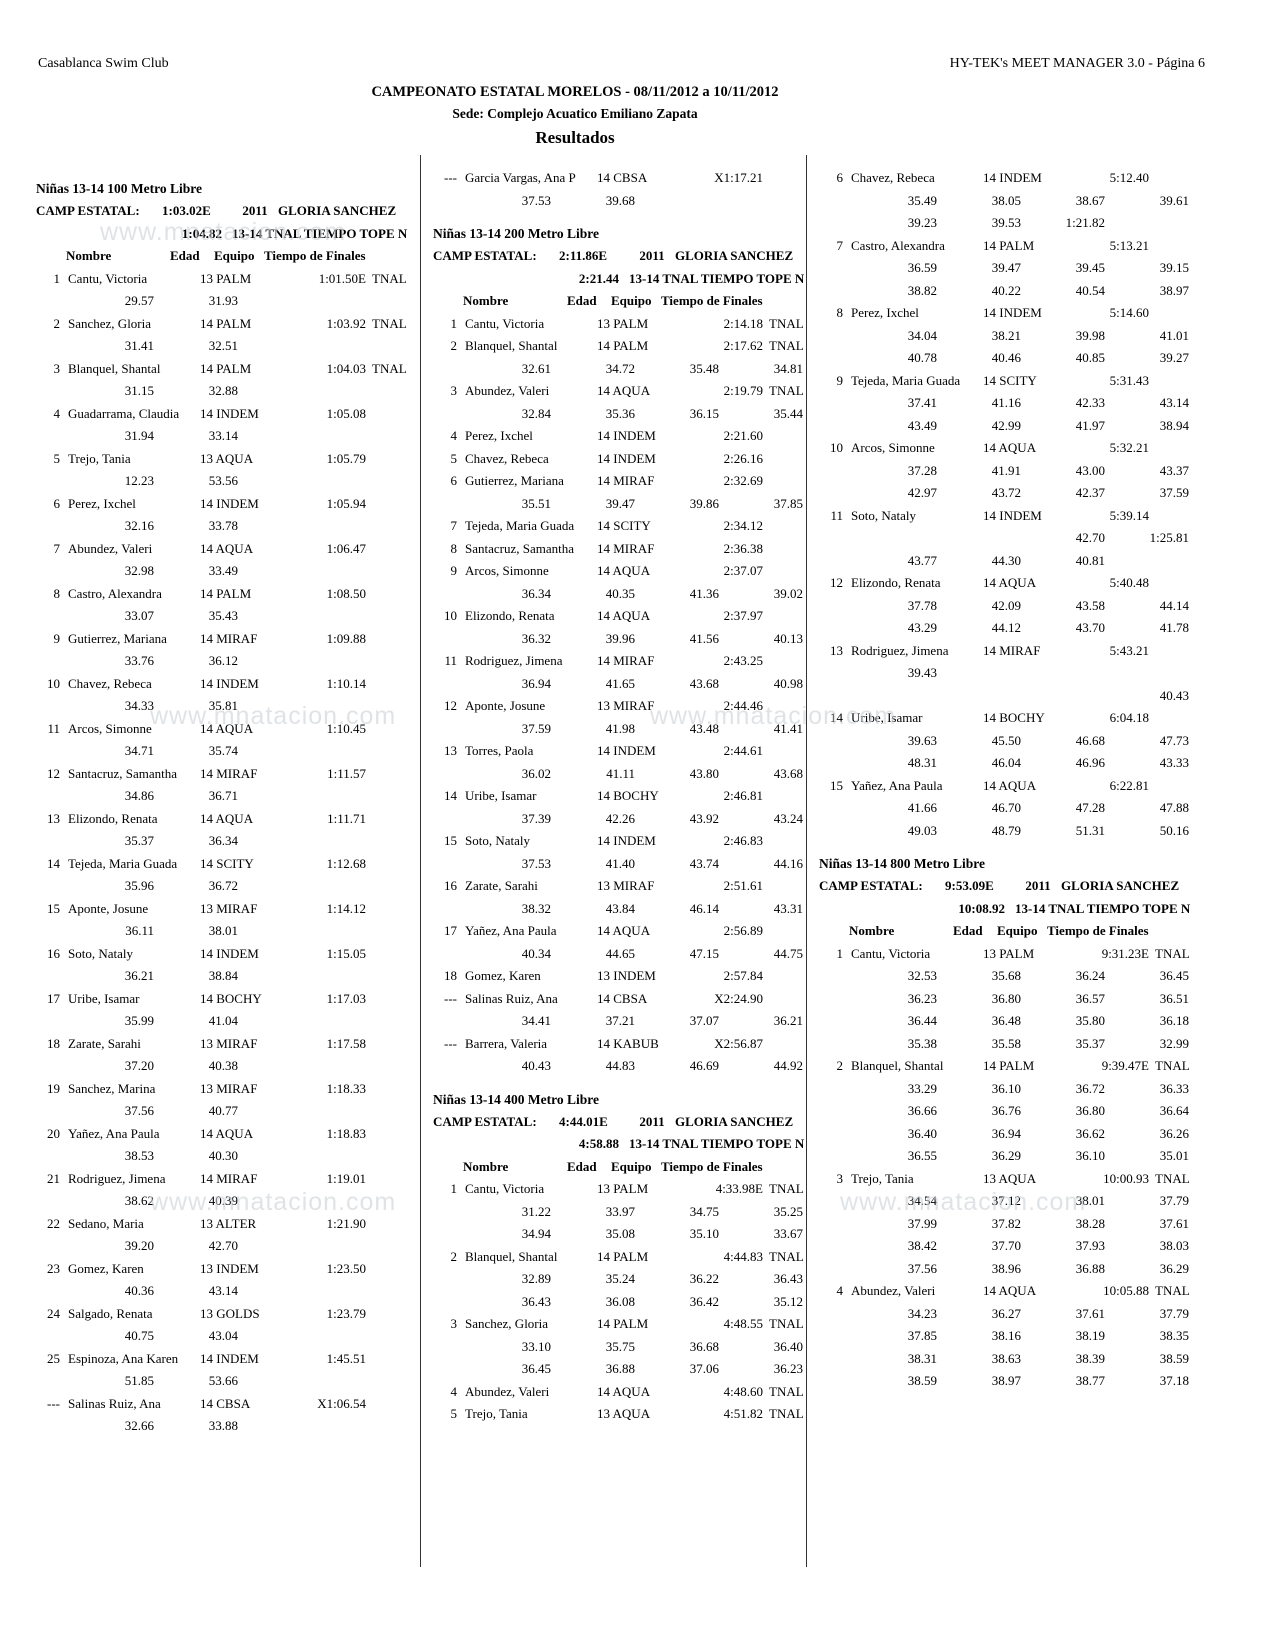 The height and width of the screenshot is (1650, 1275). Describe the element at coordinates (836, 785) in the screenshot. I see `place: 15` at that location.